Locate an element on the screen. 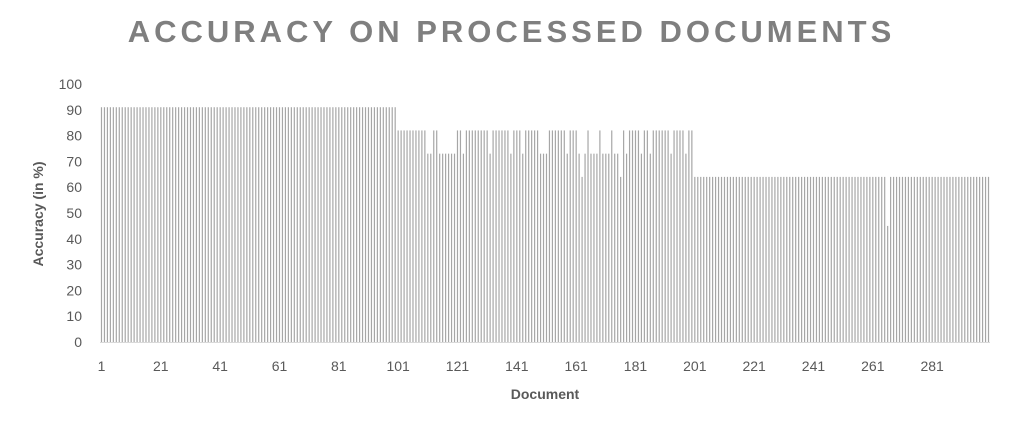 This screenshot has width=1023, height=429. y-tick-label: 20 is located at coordinates (74, 290).